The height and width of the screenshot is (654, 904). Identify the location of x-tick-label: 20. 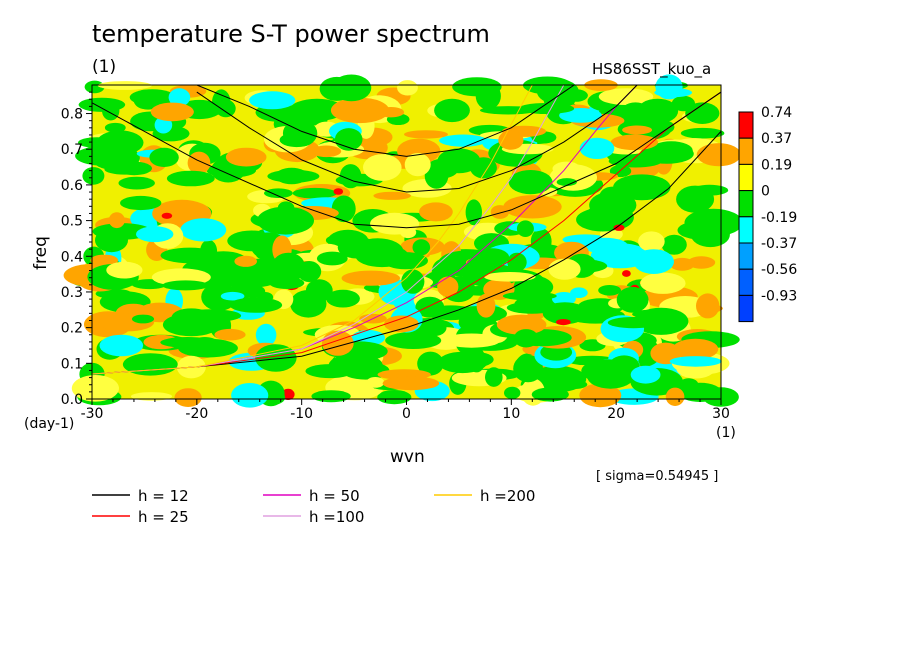
(616, 414).